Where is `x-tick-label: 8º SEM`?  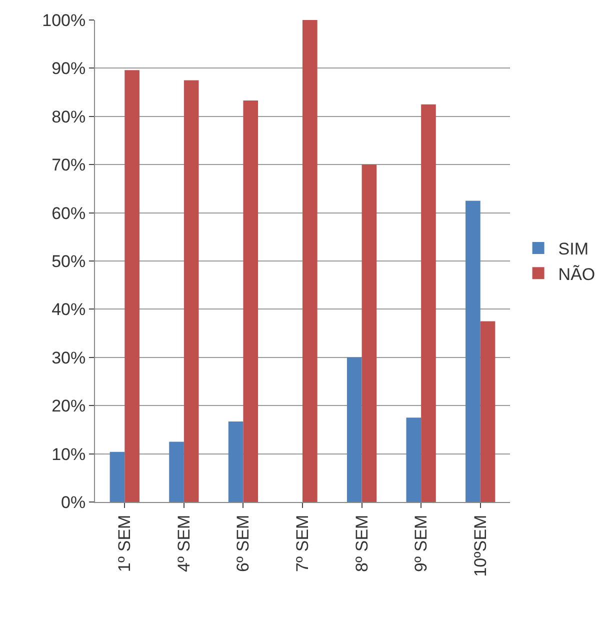 x-tick-label: 8º SEM is located at coordinates (362, 543).